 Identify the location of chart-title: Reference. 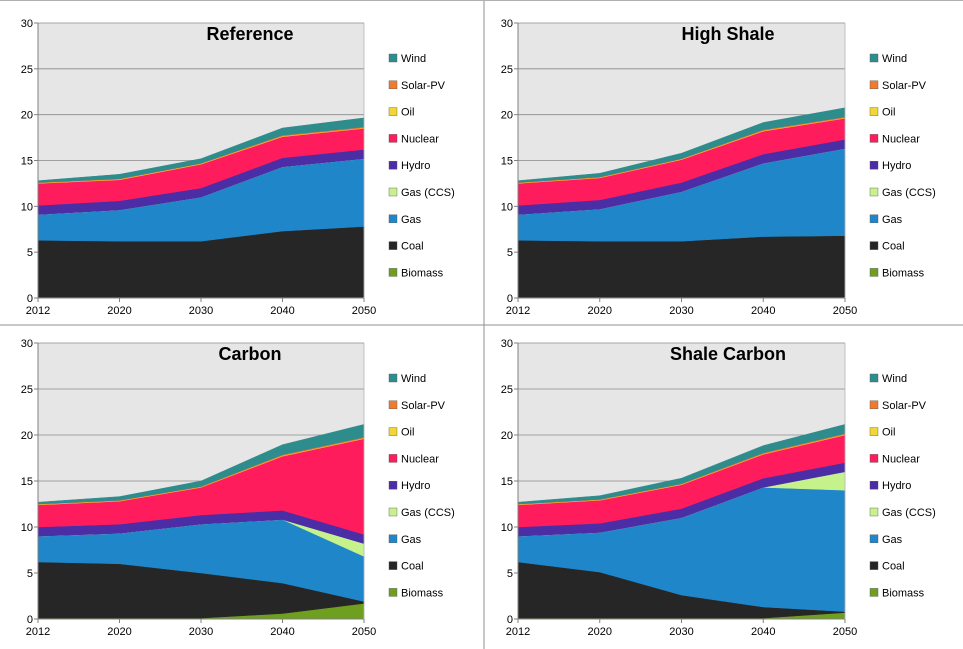
(249, 34).